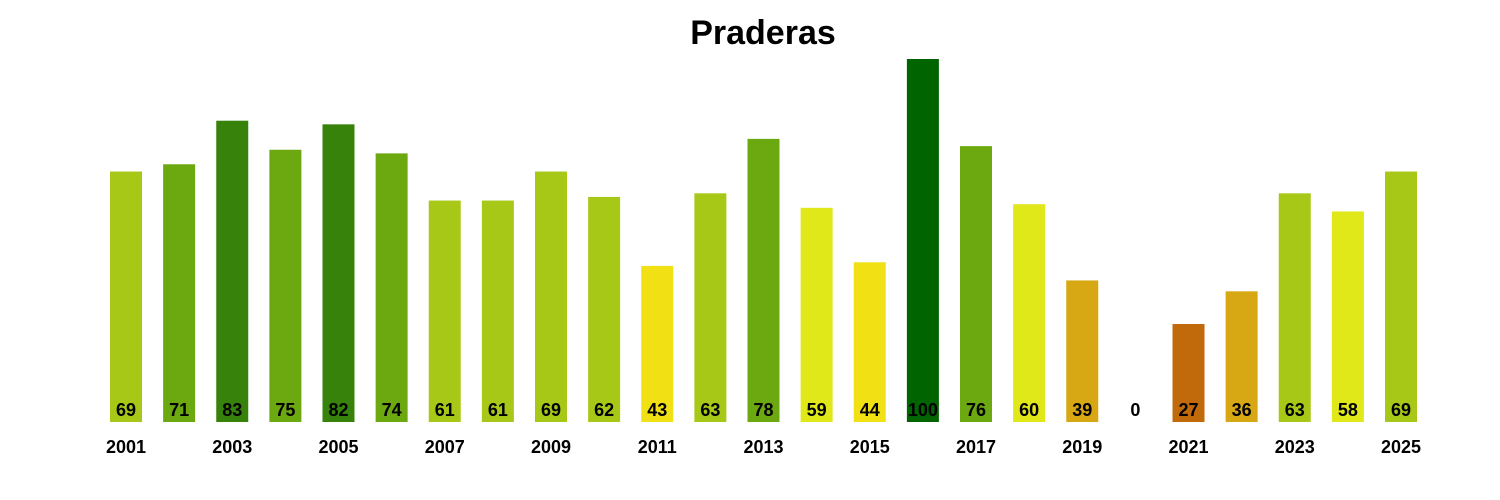  Describe the element at coordinates (497, 311) in the screenshot. I see `bar-2008` at that location.